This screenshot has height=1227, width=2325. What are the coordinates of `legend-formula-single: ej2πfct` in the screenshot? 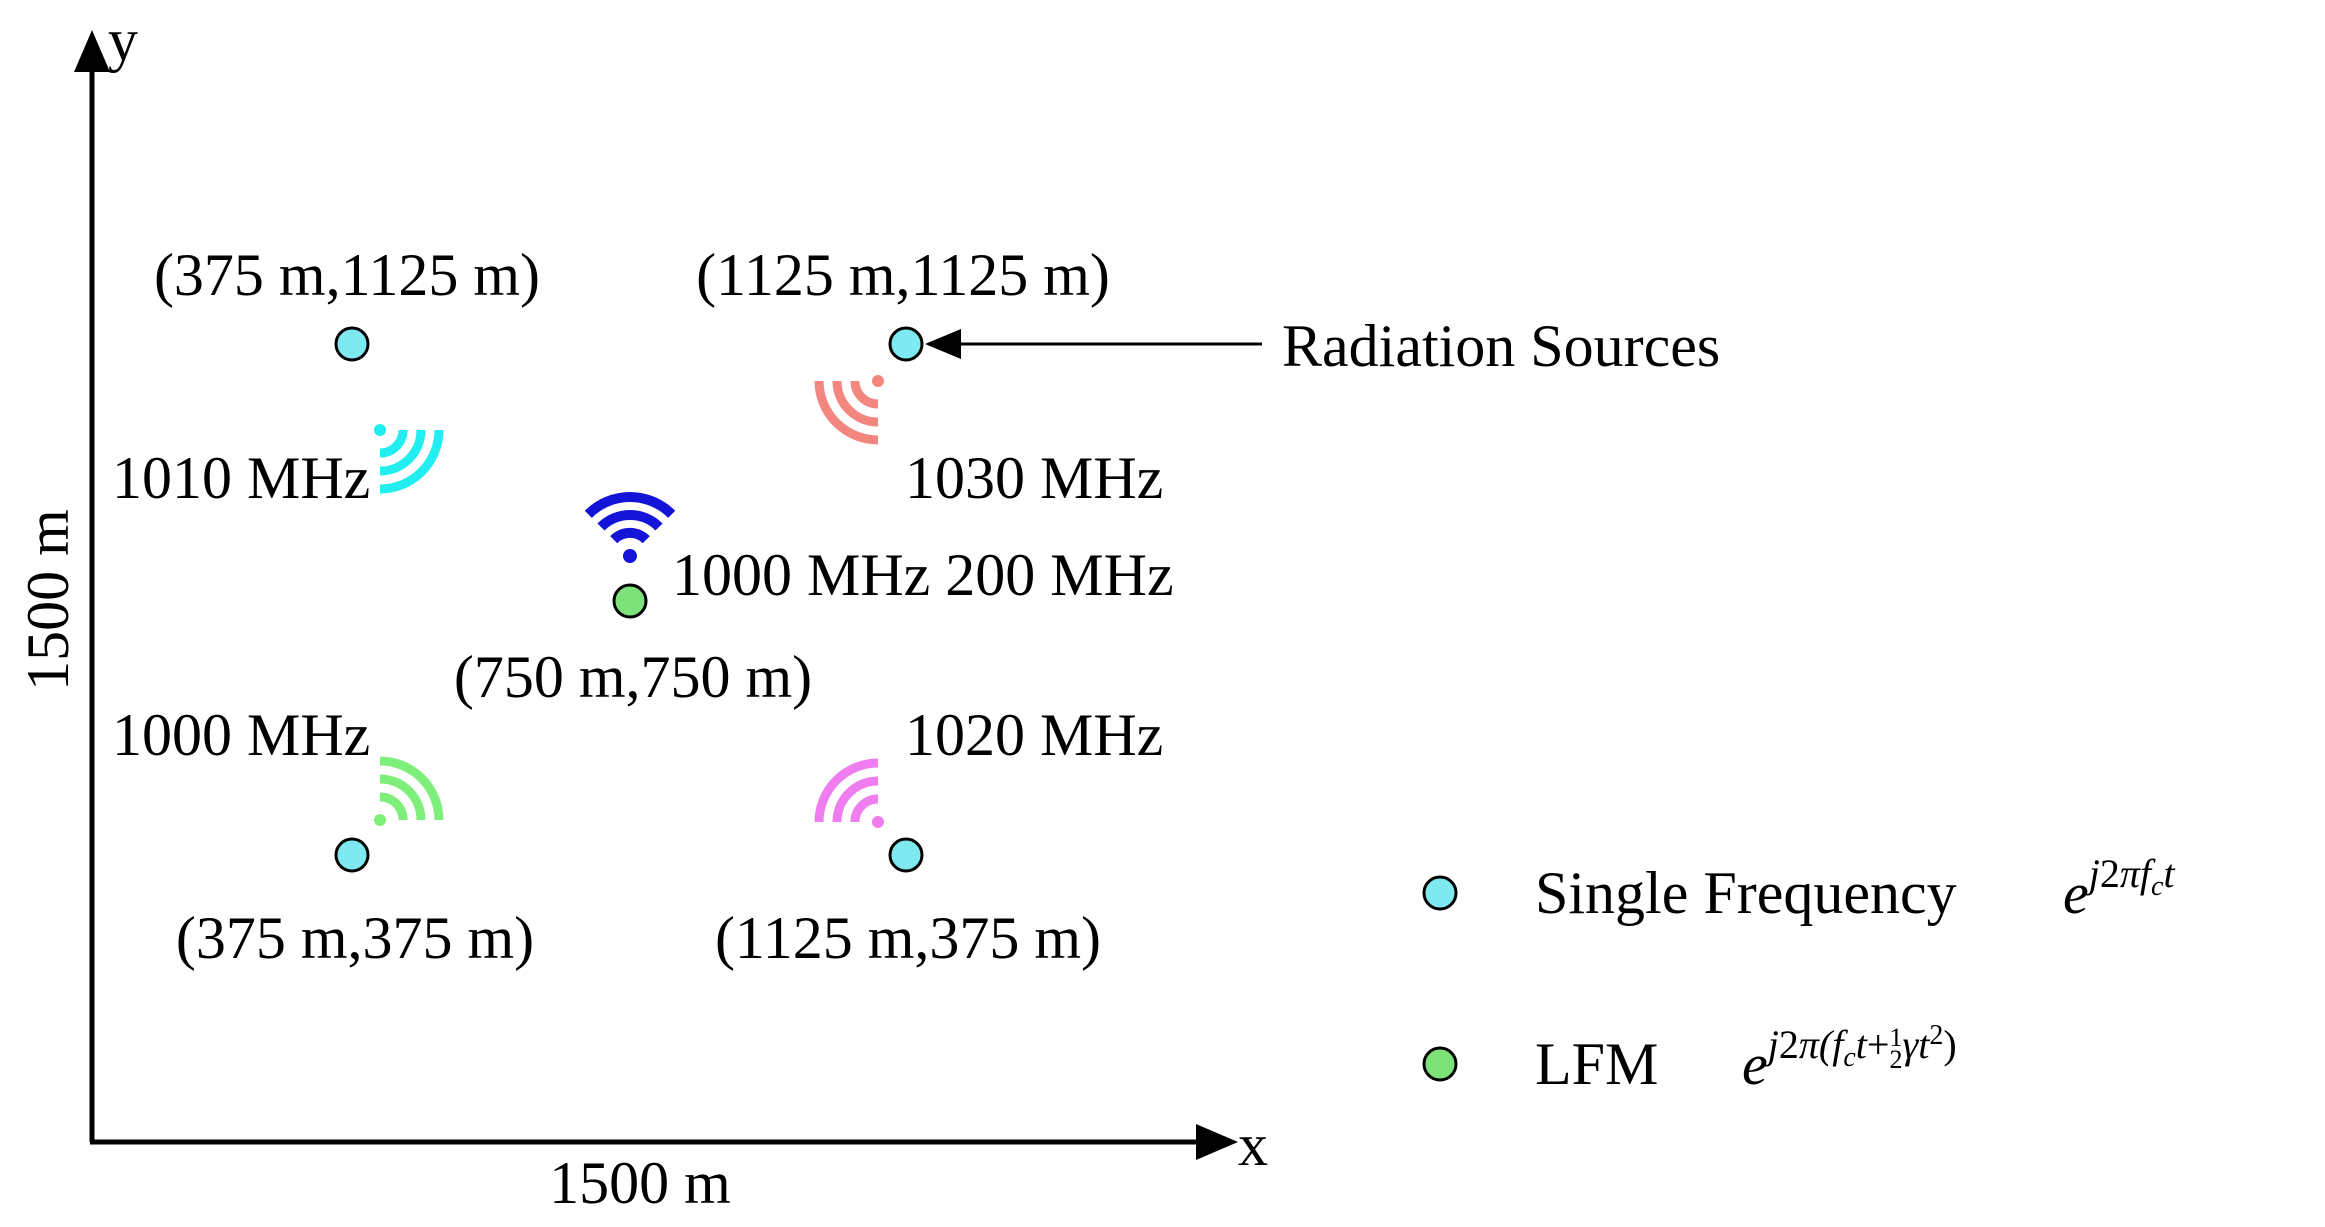 It's located at (2119, 888).